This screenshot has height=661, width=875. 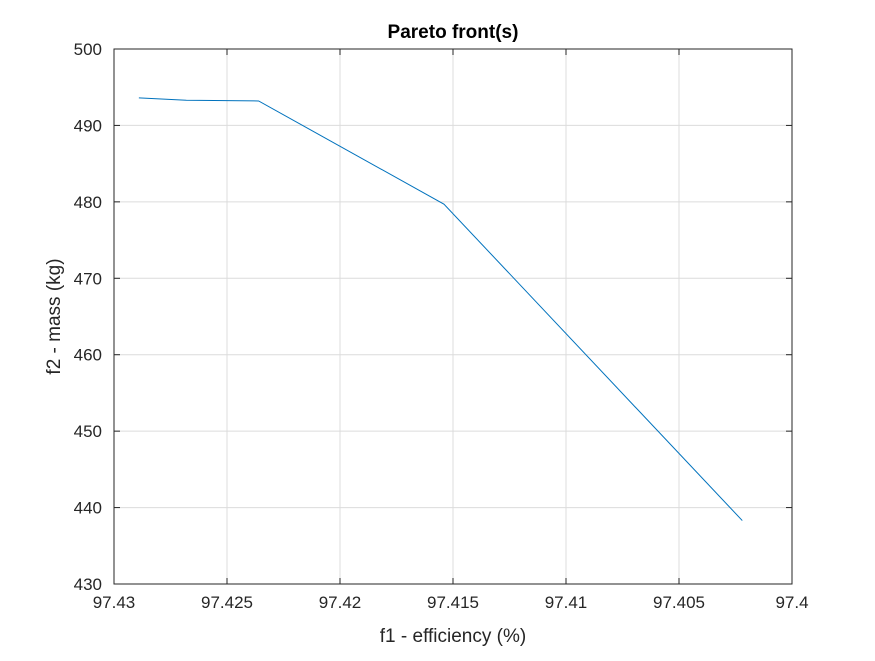 I want to click on chart-title: Pareto front(s), so click(x=453, y=32).